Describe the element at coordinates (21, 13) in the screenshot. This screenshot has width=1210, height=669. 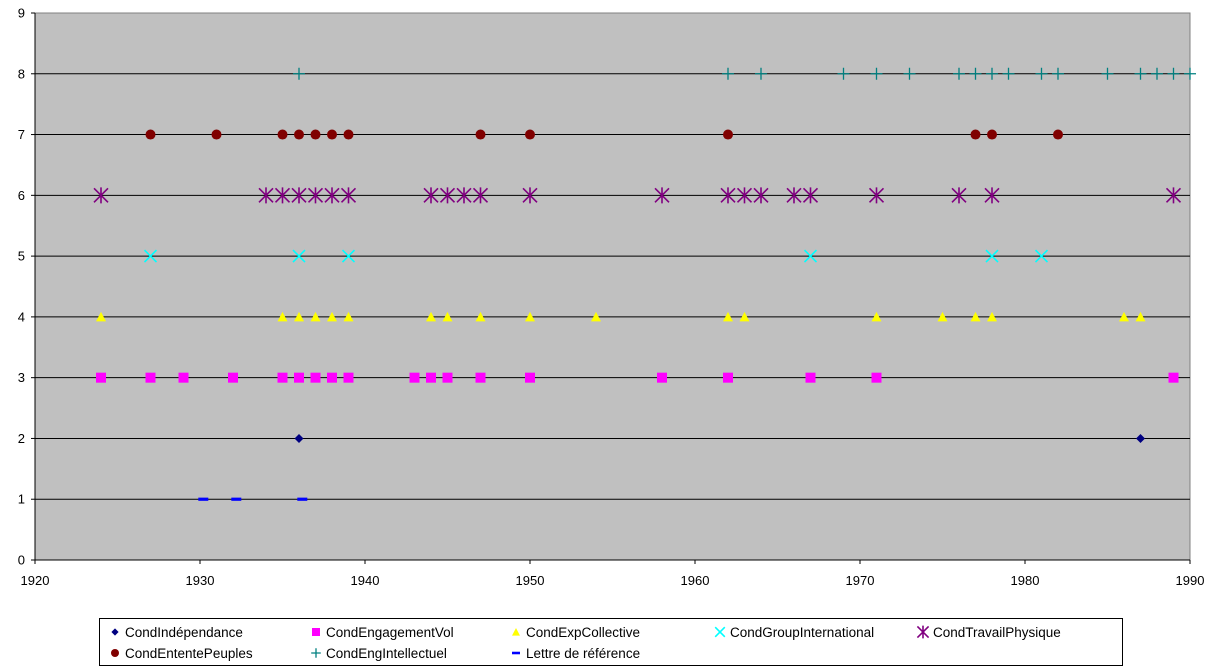
I see `y-tick-label: 9` at that location.